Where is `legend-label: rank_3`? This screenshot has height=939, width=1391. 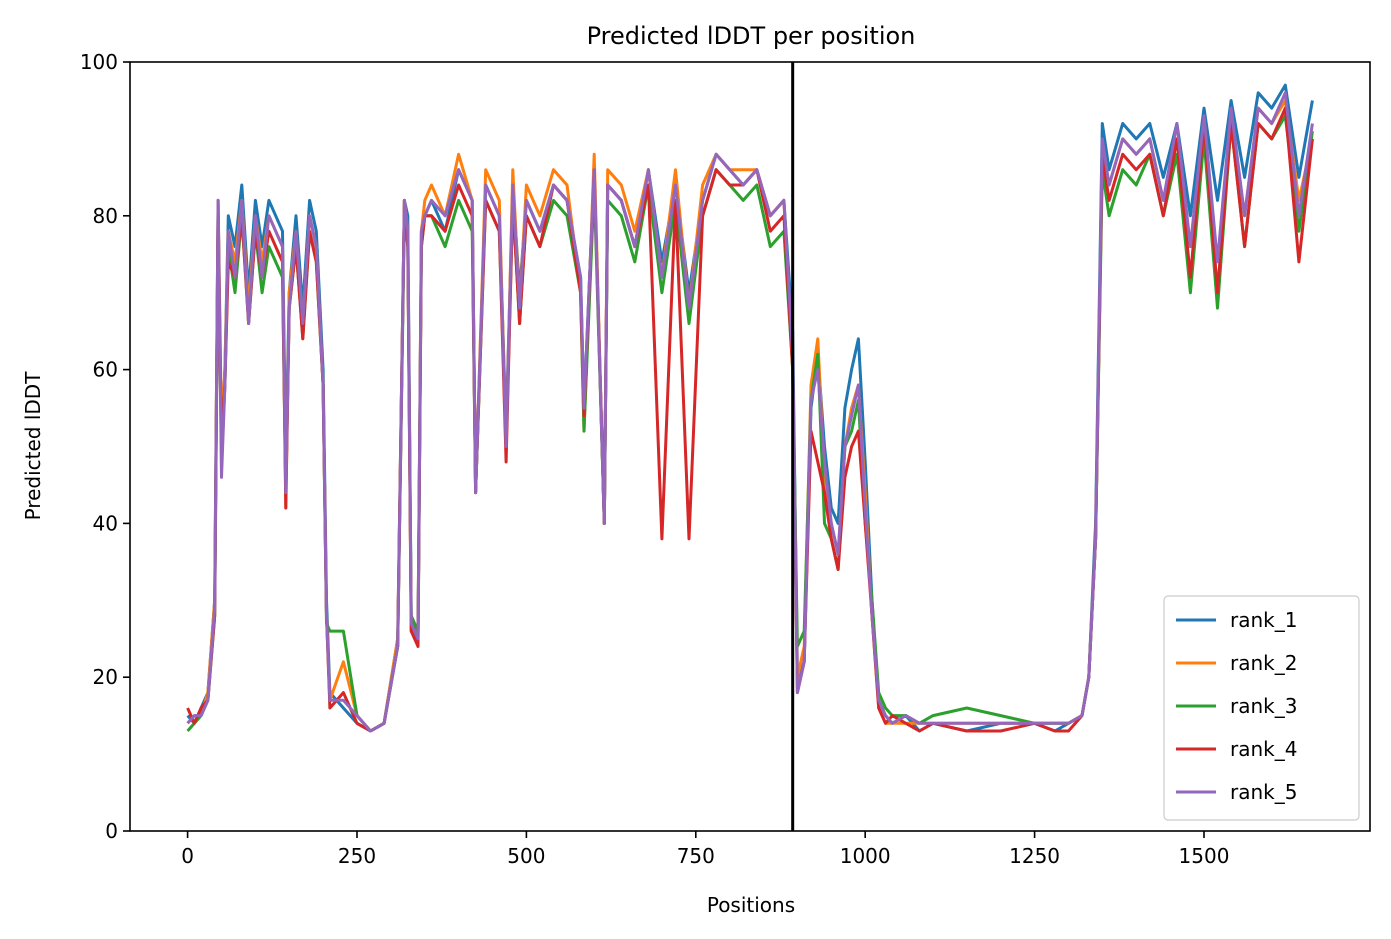
legend-label: rank_3 is located at coordinates (1263, 706).